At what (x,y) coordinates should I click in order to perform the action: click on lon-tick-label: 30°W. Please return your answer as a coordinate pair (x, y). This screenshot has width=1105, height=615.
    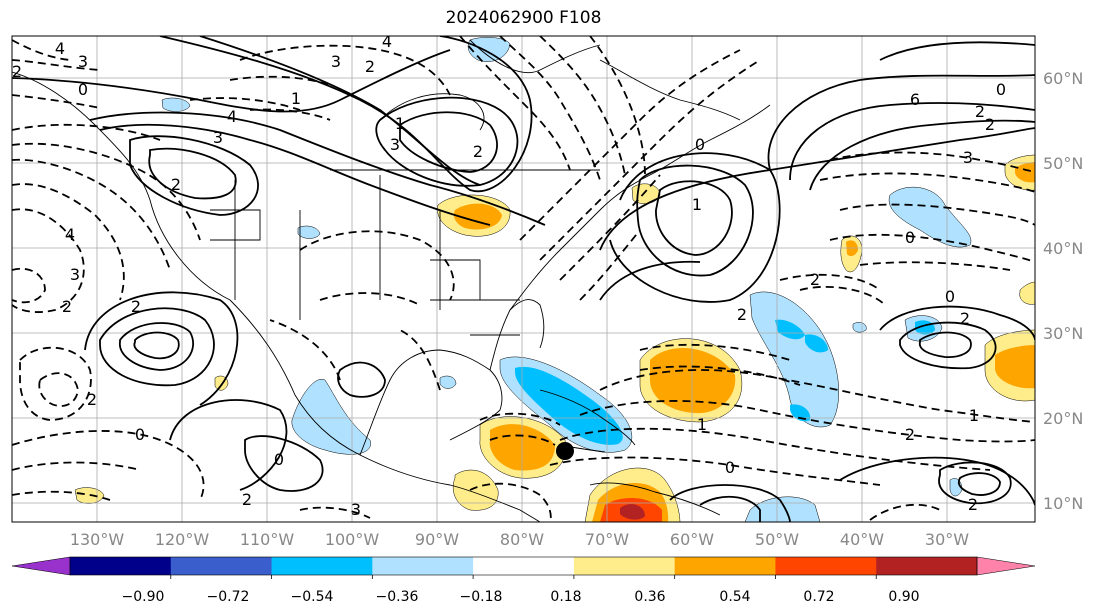
    Looking at the image, I should click on (947, 539).